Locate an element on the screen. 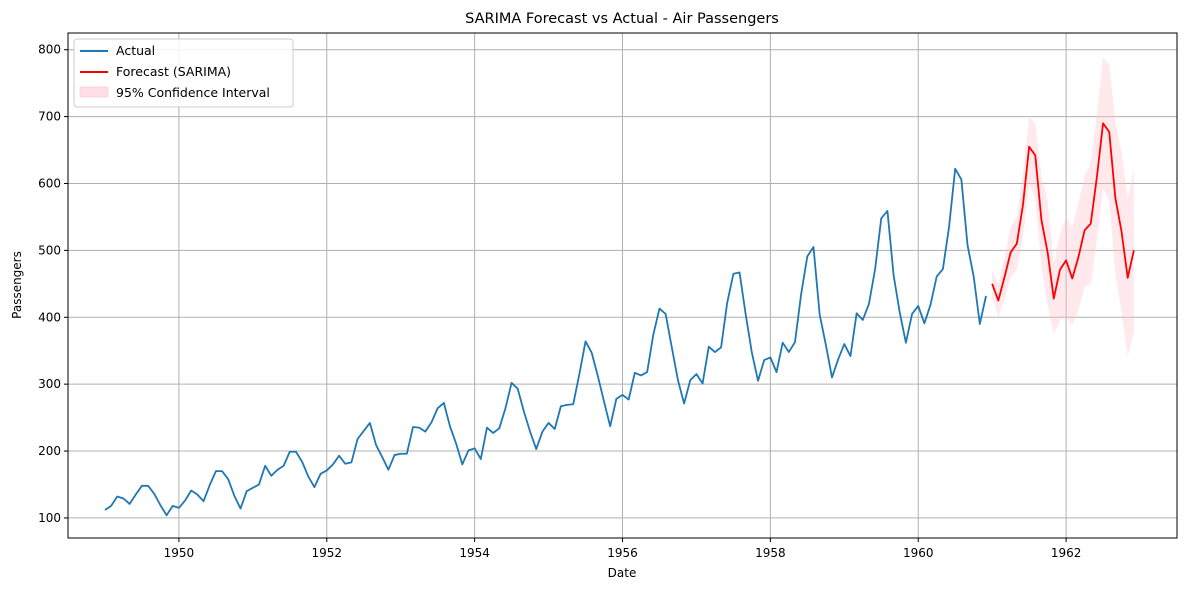 The width and height of the screenshot is (1189, 590). confidence-interval-layer is located at coordinates (1063, 207).